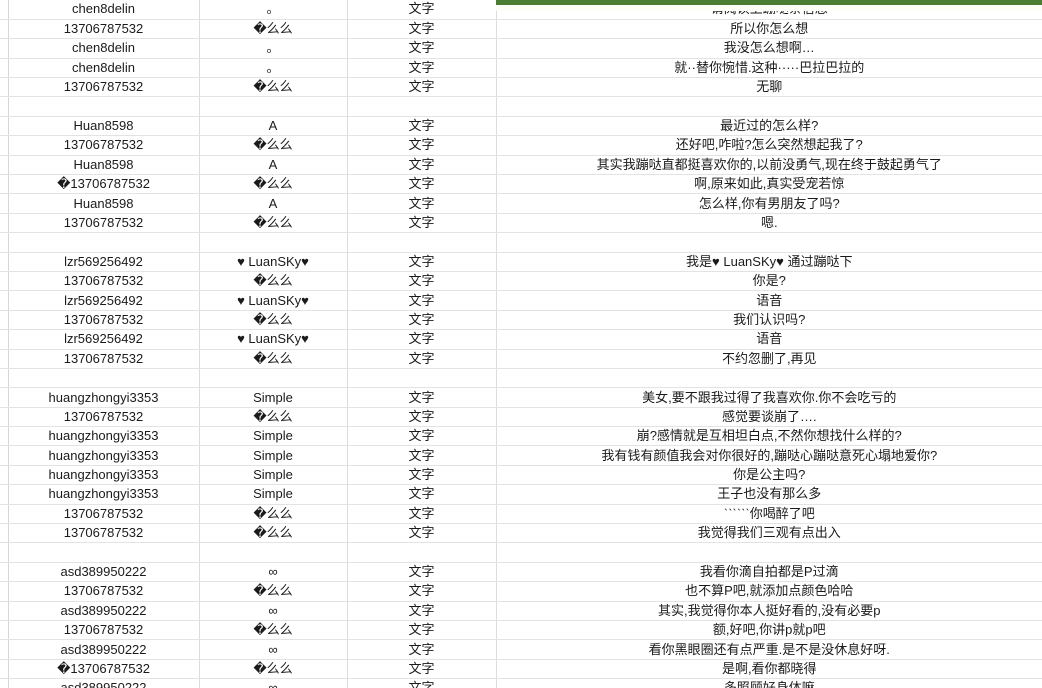  Describe the element at coordinates (769, 494) in the screenshot. I see `content-cell: 王子也没有那么多` at that location.